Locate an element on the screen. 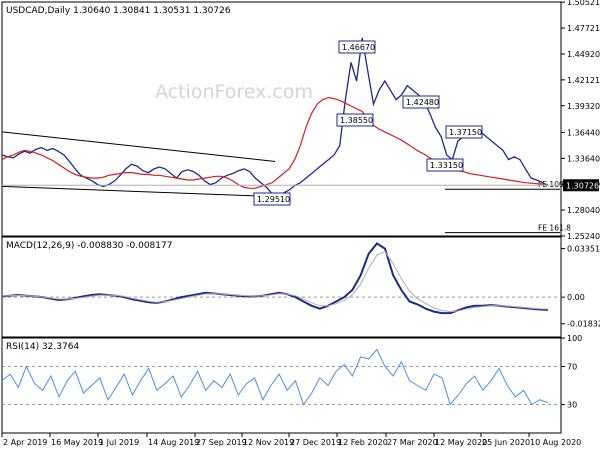 Image resolution: width=600 pixels, height=454 pixels. rsi-y-tick-label: 100 is located at coordinates (574, 338).